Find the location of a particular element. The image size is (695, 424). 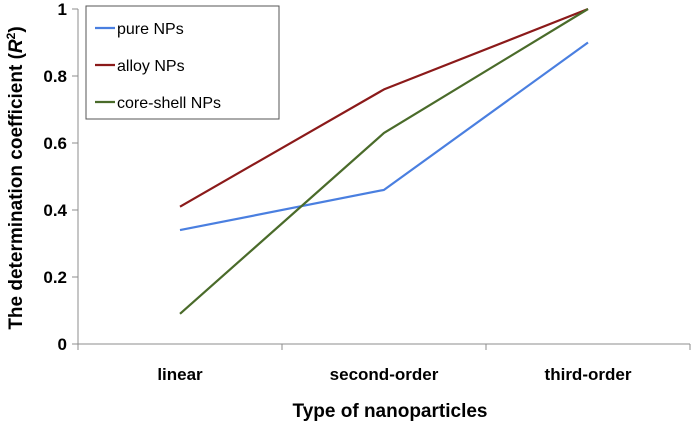

y-tick-label: 0.6 is located at coordinates (55, 143).